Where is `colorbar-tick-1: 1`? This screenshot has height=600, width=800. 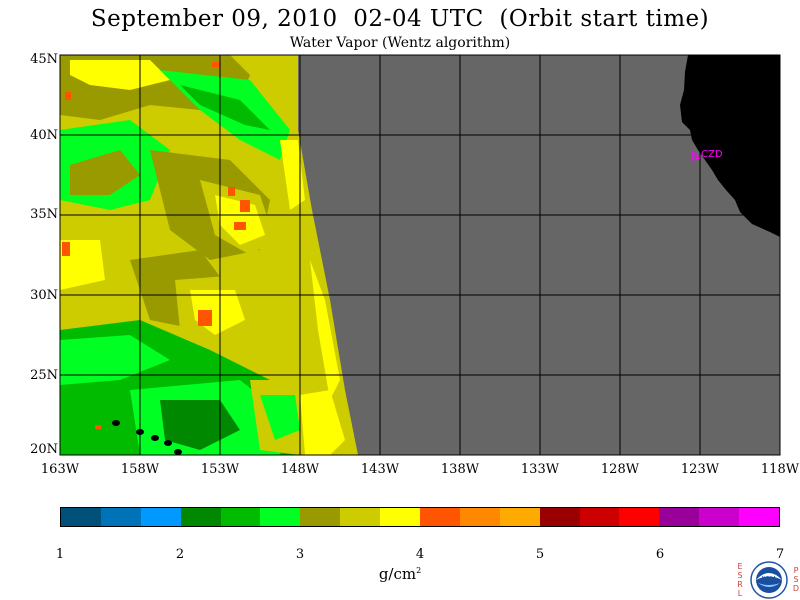
colorbar-tick-1: 1 is located at coordinates (60, 554).